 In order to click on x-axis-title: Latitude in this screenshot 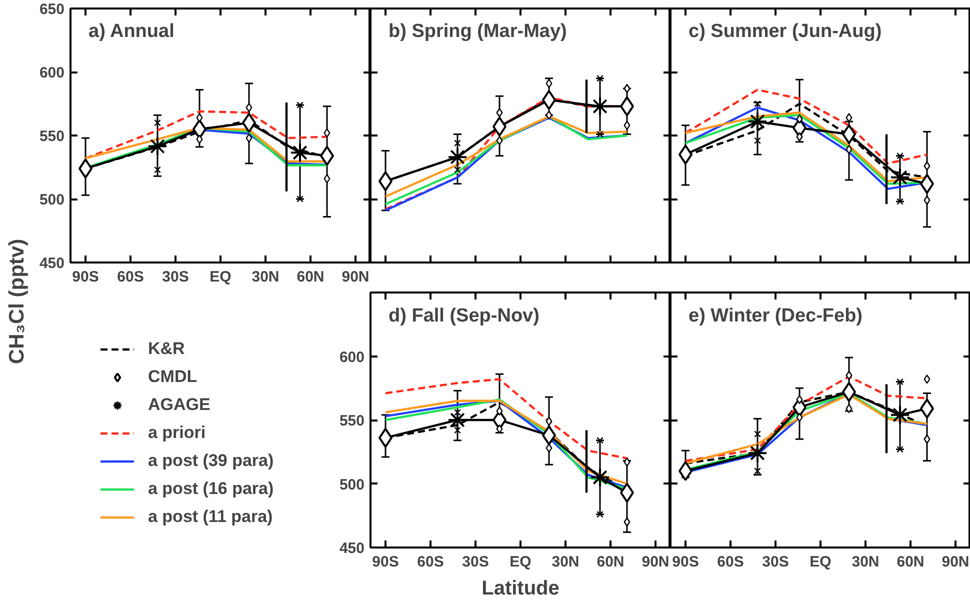, I will do `click(521, 589)`.